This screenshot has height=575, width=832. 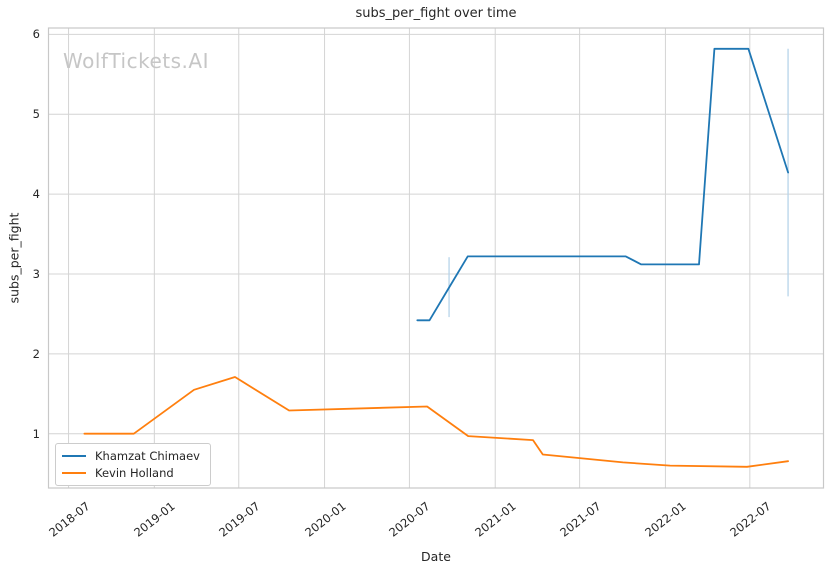 I want to click on chart-title: subs_per_fight over time, so click(x=436, y=13).